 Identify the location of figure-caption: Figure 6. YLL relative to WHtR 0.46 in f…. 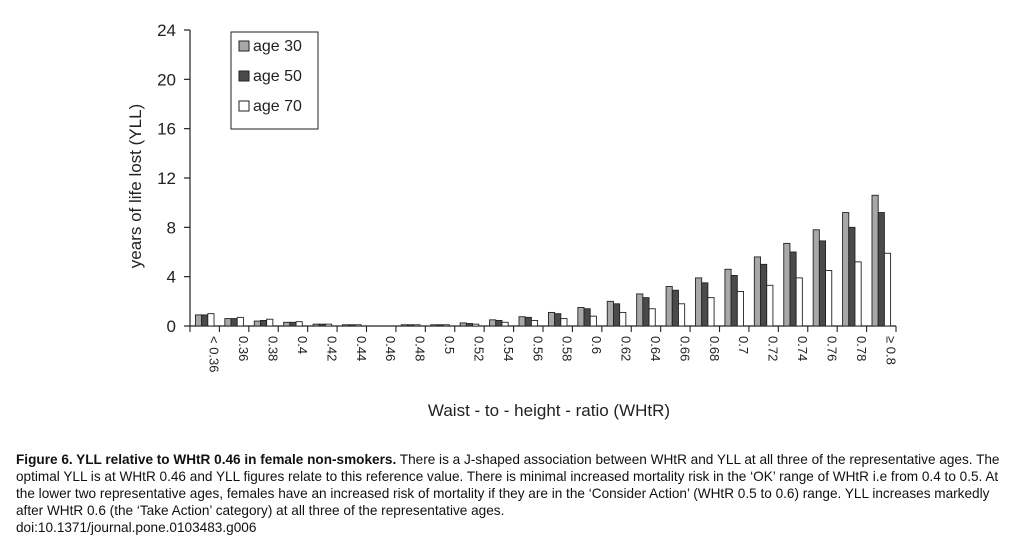
(513, 493).